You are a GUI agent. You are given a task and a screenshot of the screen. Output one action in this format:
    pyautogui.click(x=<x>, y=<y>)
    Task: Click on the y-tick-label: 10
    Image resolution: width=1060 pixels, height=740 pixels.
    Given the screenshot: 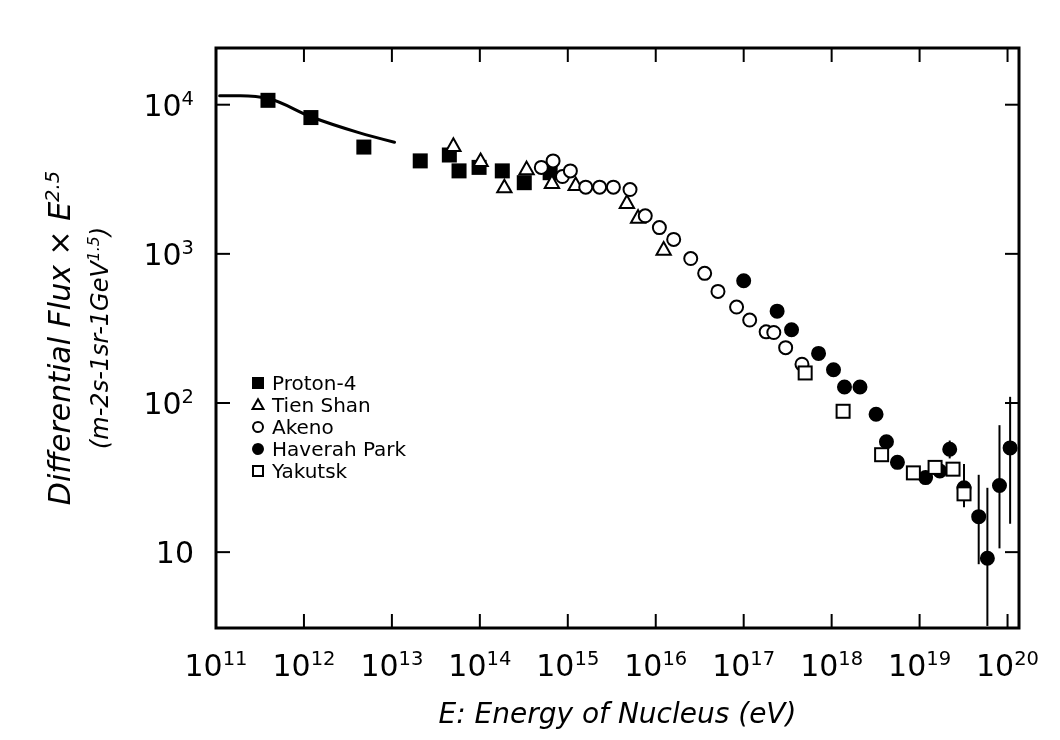 What is the action you would take?
    pyautogui.click(x=174, y=553)
    